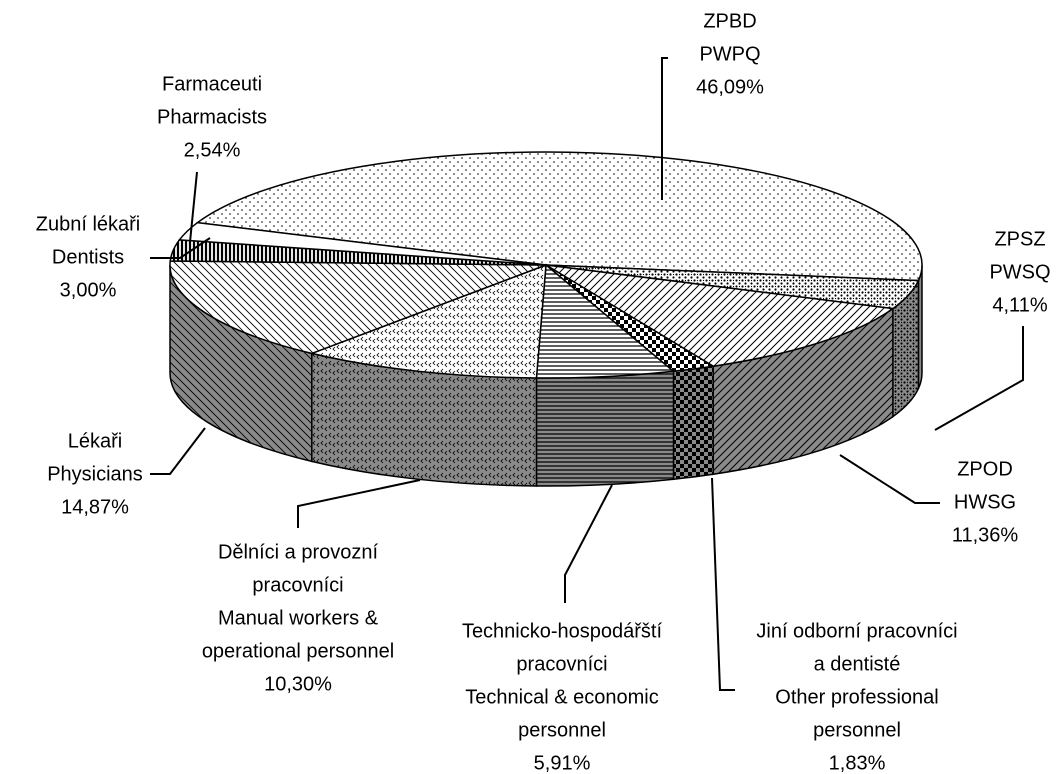 This screenshot has width=1061, height=774. What do you see at coordinates (88, 224) in the screenshot?
I see `slice-label: Zubní lékaři` at bounding box center [88, 224].